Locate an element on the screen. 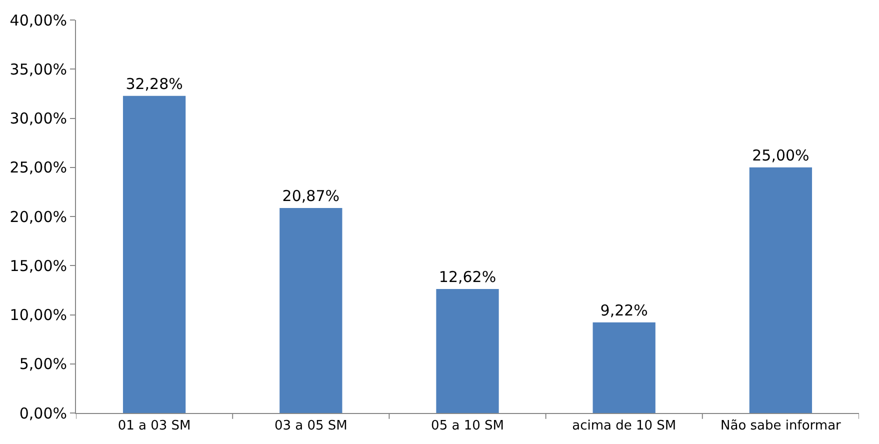  data-label: 25,00% is located at coordinates (781, 155).